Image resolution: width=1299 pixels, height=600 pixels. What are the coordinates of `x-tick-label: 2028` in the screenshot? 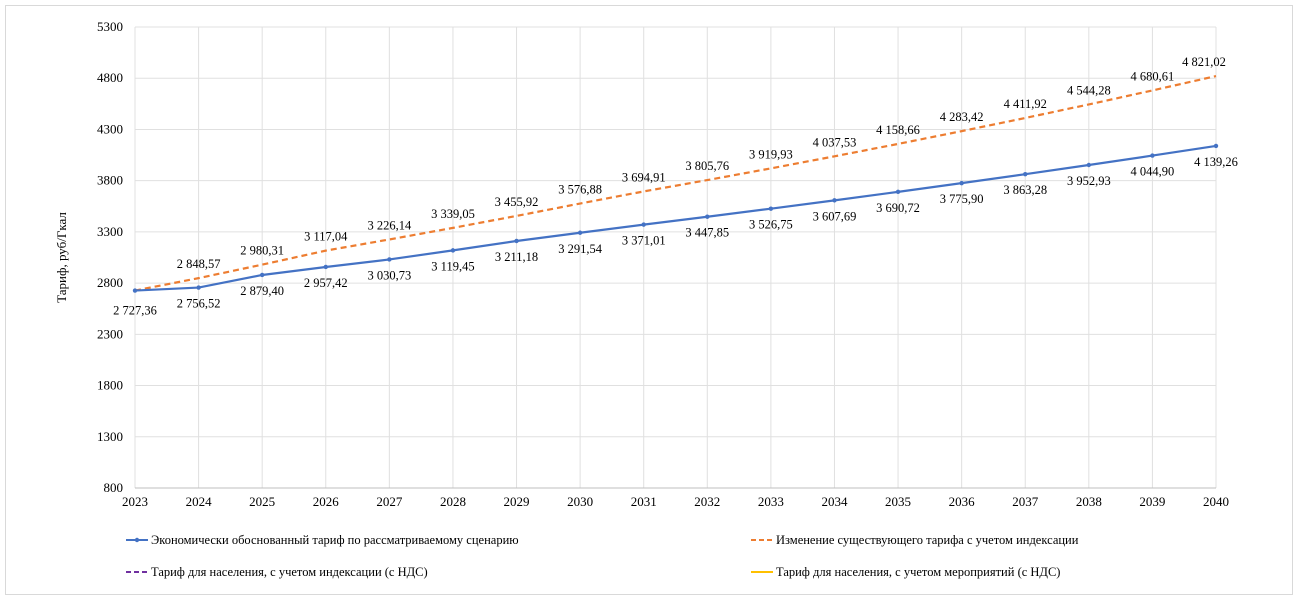 It's located at (453, 501).